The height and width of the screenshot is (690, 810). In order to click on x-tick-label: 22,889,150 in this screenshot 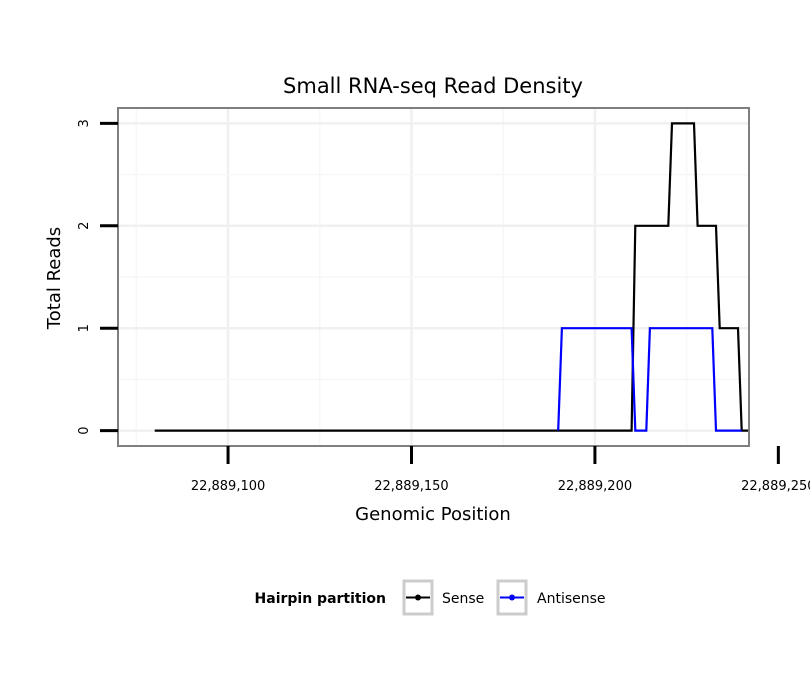, I will do `click(411, 486)`.